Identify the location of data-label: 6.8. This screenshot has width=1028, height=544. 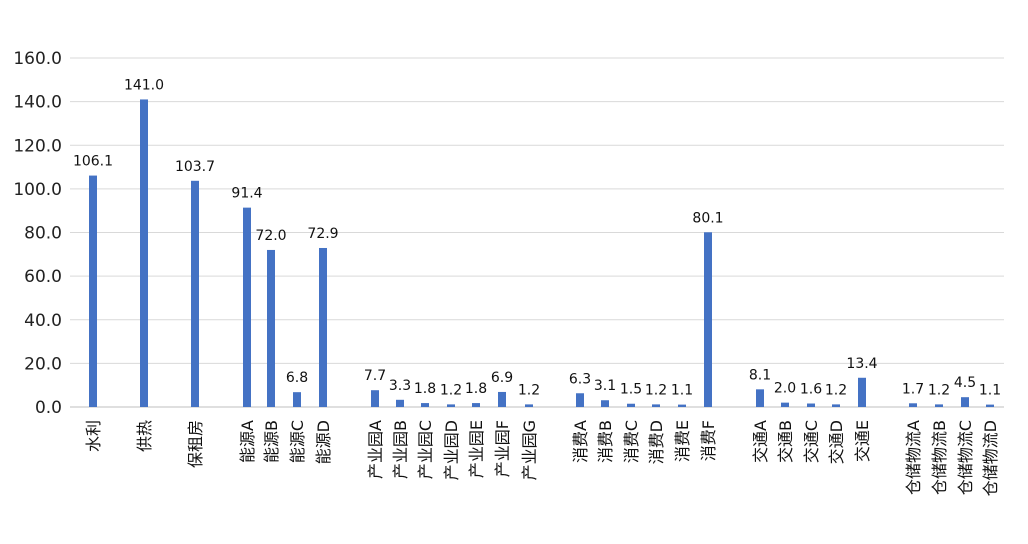
(297, 378).